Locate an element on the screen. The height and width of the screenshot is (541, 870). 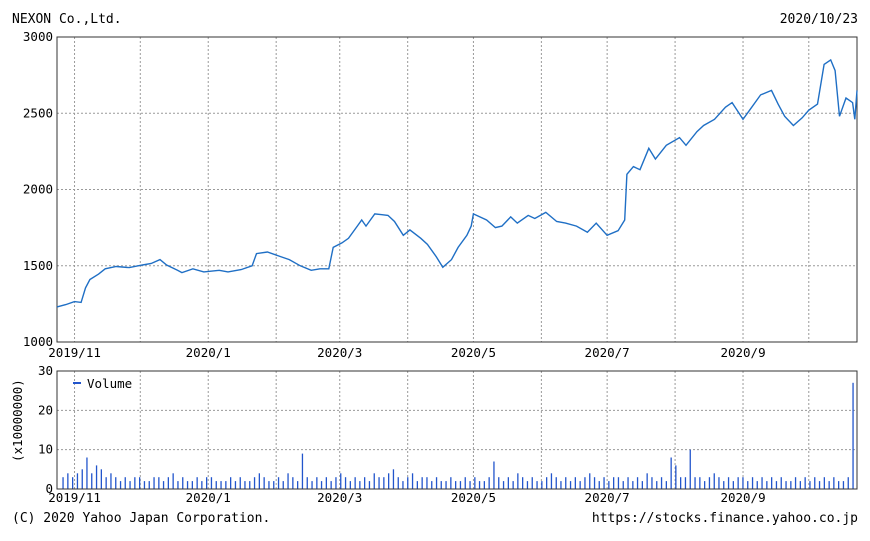
price-x-tick-label: 2020/7 is located at coordinates (607, 352).